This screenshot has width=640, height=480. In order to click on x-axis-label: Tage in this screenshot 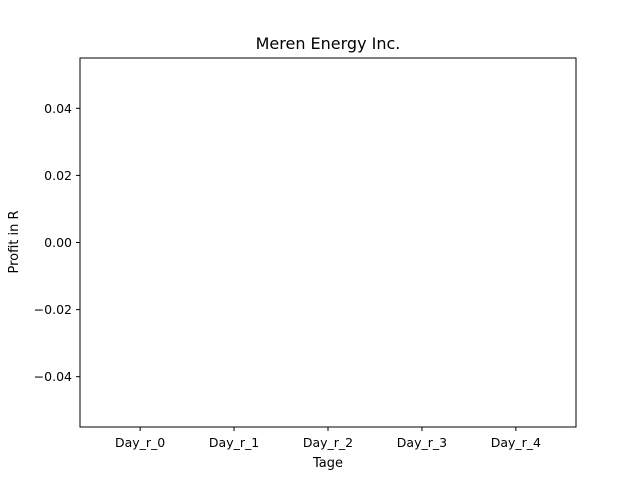, I will do `click(327, 463)`.